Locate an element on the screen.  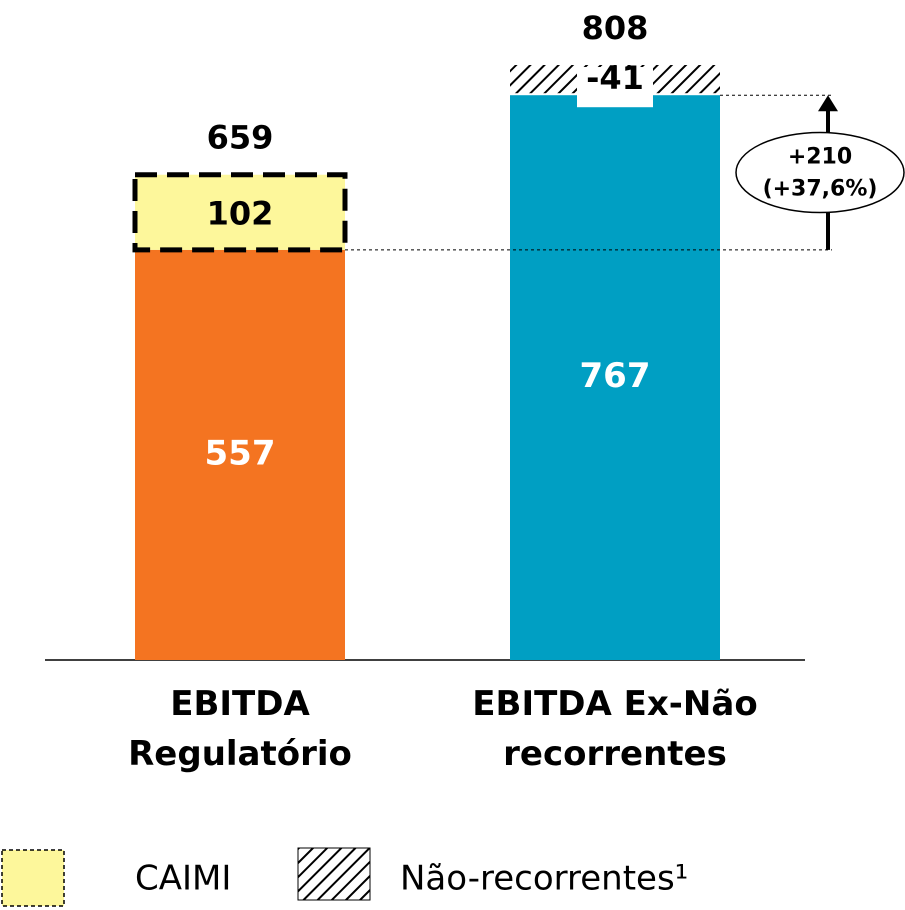
value-label: 557 is located at coordinates (240, 453).